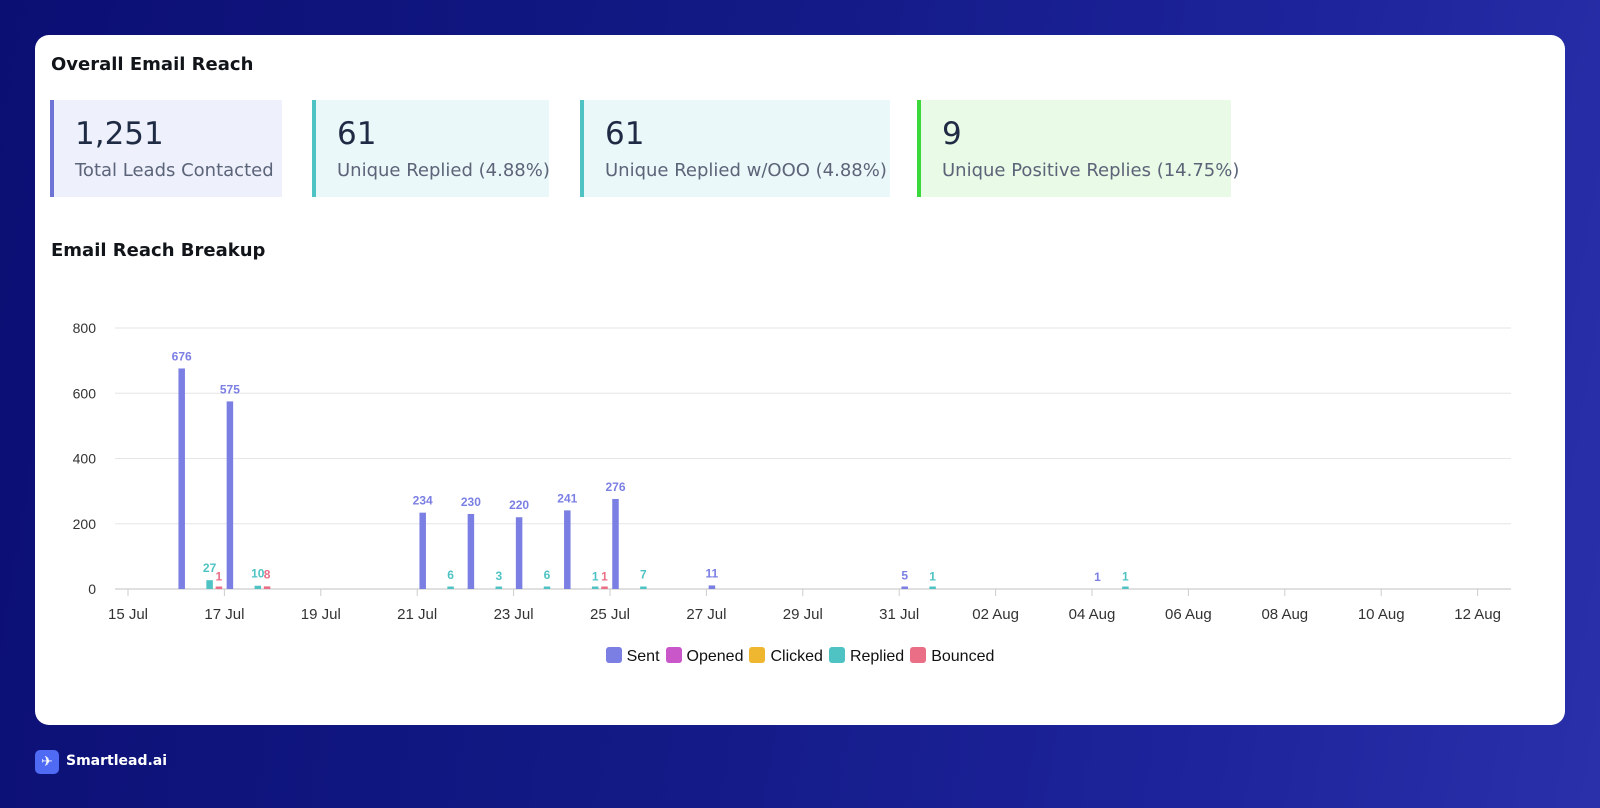 This screenshot has width=1600, height=808. I want to click on stat-label: Unique Positive Replies (14.75%), so click(1091, 170).